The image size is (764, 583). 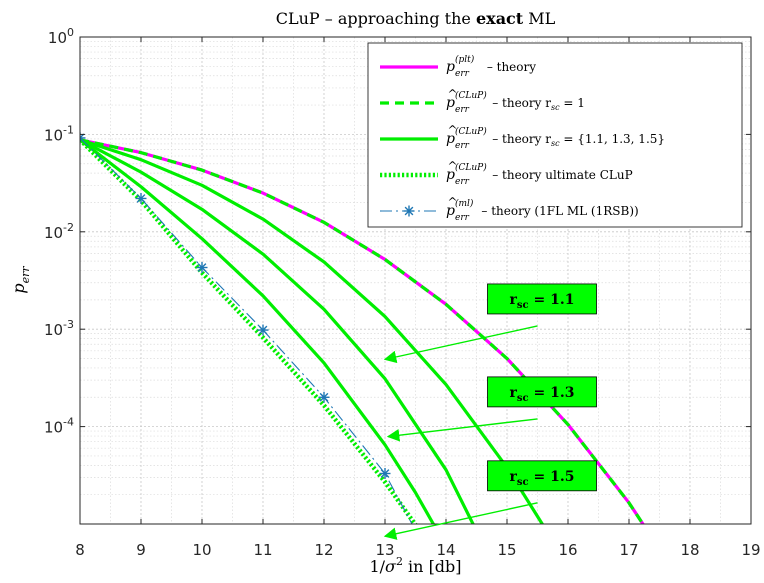 I want to click on x-tick-label: 12, so click(x=323, y=550).